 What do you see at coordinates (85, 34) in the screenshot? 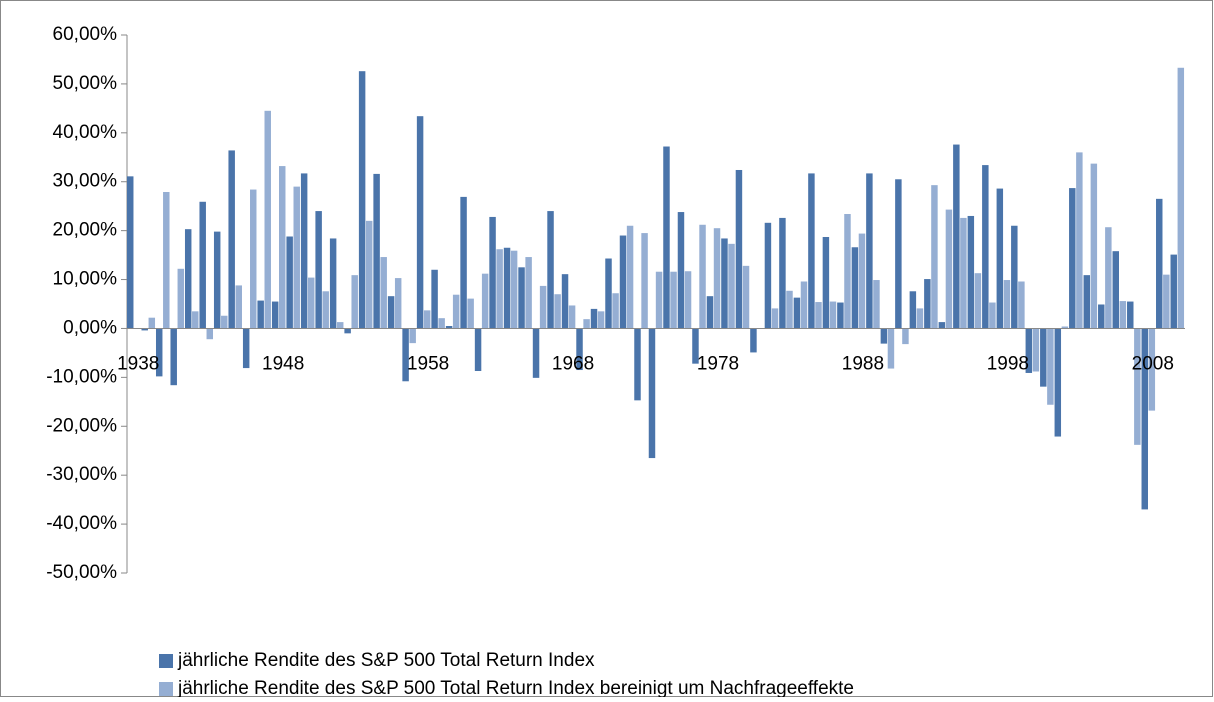
I see `y-tick-label: 60,00%` at bounding box center [85, 34].